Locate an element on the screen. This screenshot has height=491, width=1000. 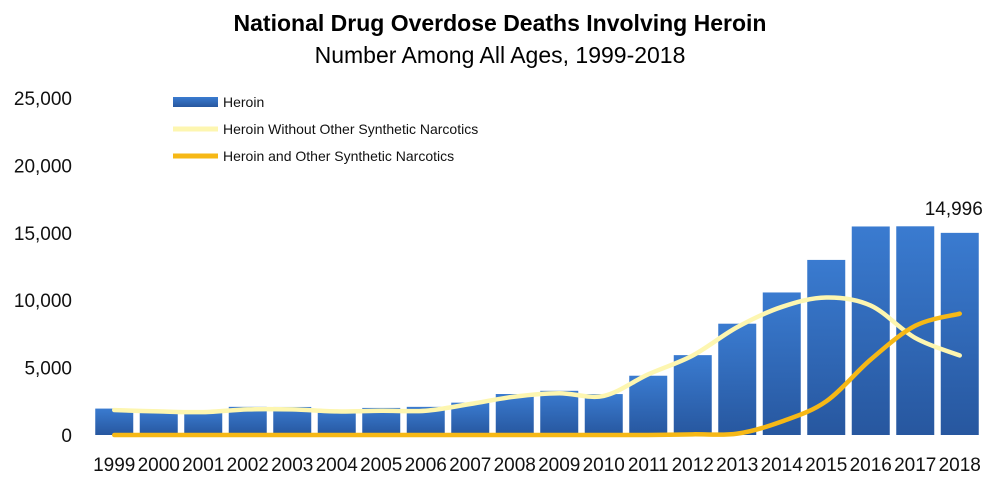
x-tick-label: 2002 is located at coordinates (248, 465).